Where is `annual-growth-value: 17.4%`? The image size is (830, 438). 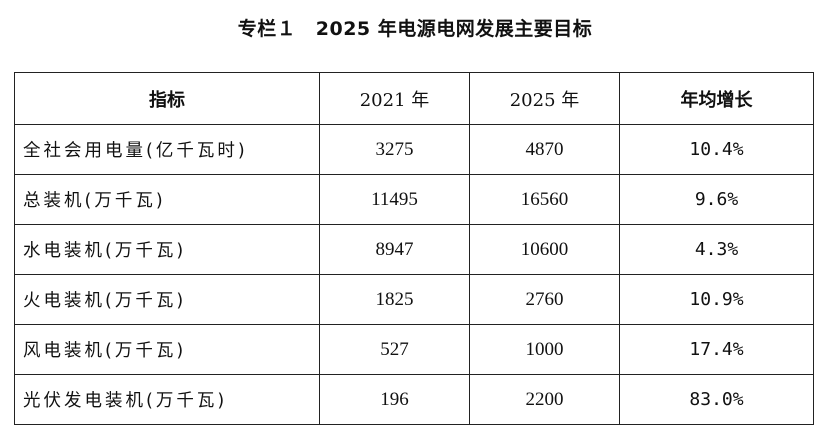
annual-growth-value: 17.4% is located at coordinates (716, 349).